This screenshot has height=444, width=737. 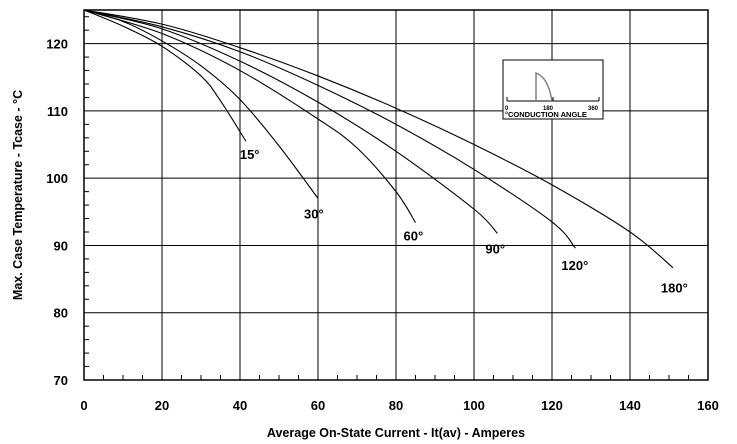 What do you see at coordinates (396, 405) in the screenshot?
I see `x-tick-label: 80` at bounding box center [396, 405].